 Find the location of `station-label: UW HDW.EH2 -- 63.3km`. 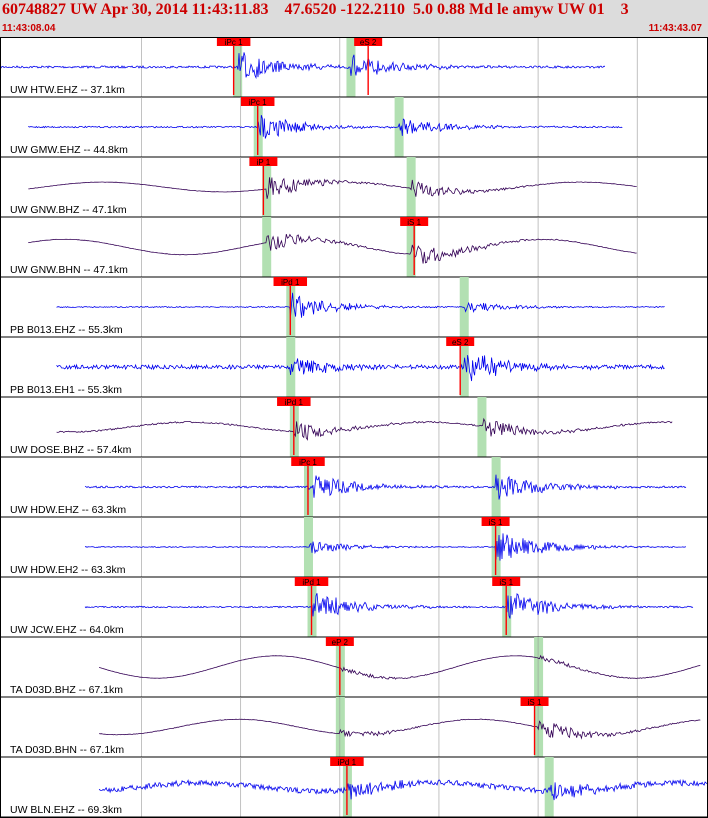

station-label: UW HDW.EH2 -- 63.3km is located at coordinates (68, 570).